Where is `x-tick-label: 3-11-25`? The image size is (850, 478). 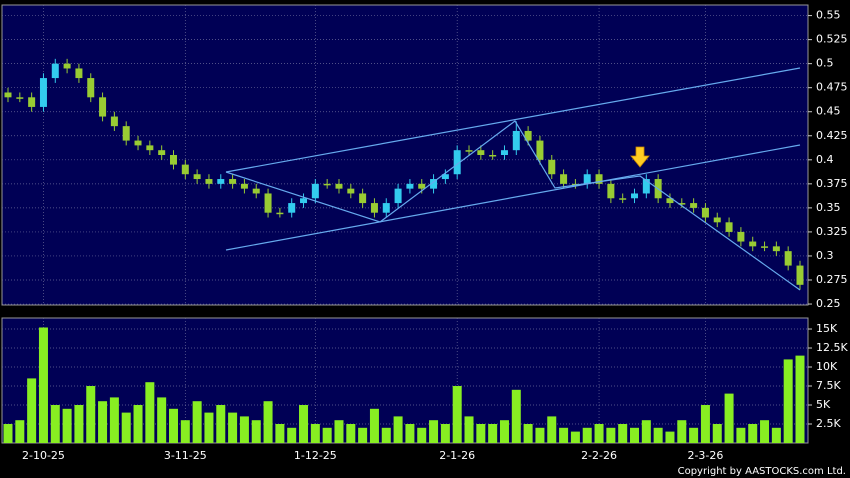 x-tick-label: 3-11-25 is located at coordinates (185, 455).